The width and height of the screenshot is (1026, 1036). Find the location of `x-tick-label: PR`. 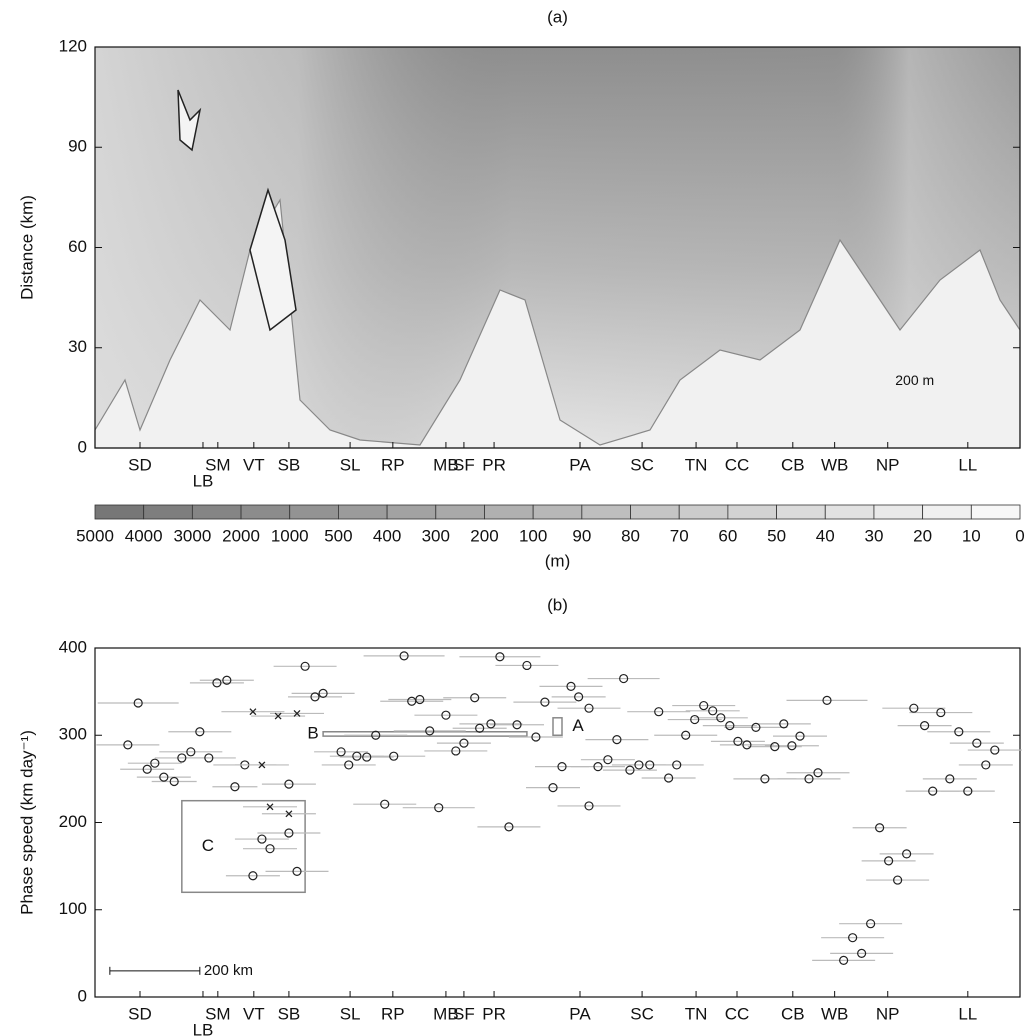

x-tick-label: PR is located at coordinates (494, 464).